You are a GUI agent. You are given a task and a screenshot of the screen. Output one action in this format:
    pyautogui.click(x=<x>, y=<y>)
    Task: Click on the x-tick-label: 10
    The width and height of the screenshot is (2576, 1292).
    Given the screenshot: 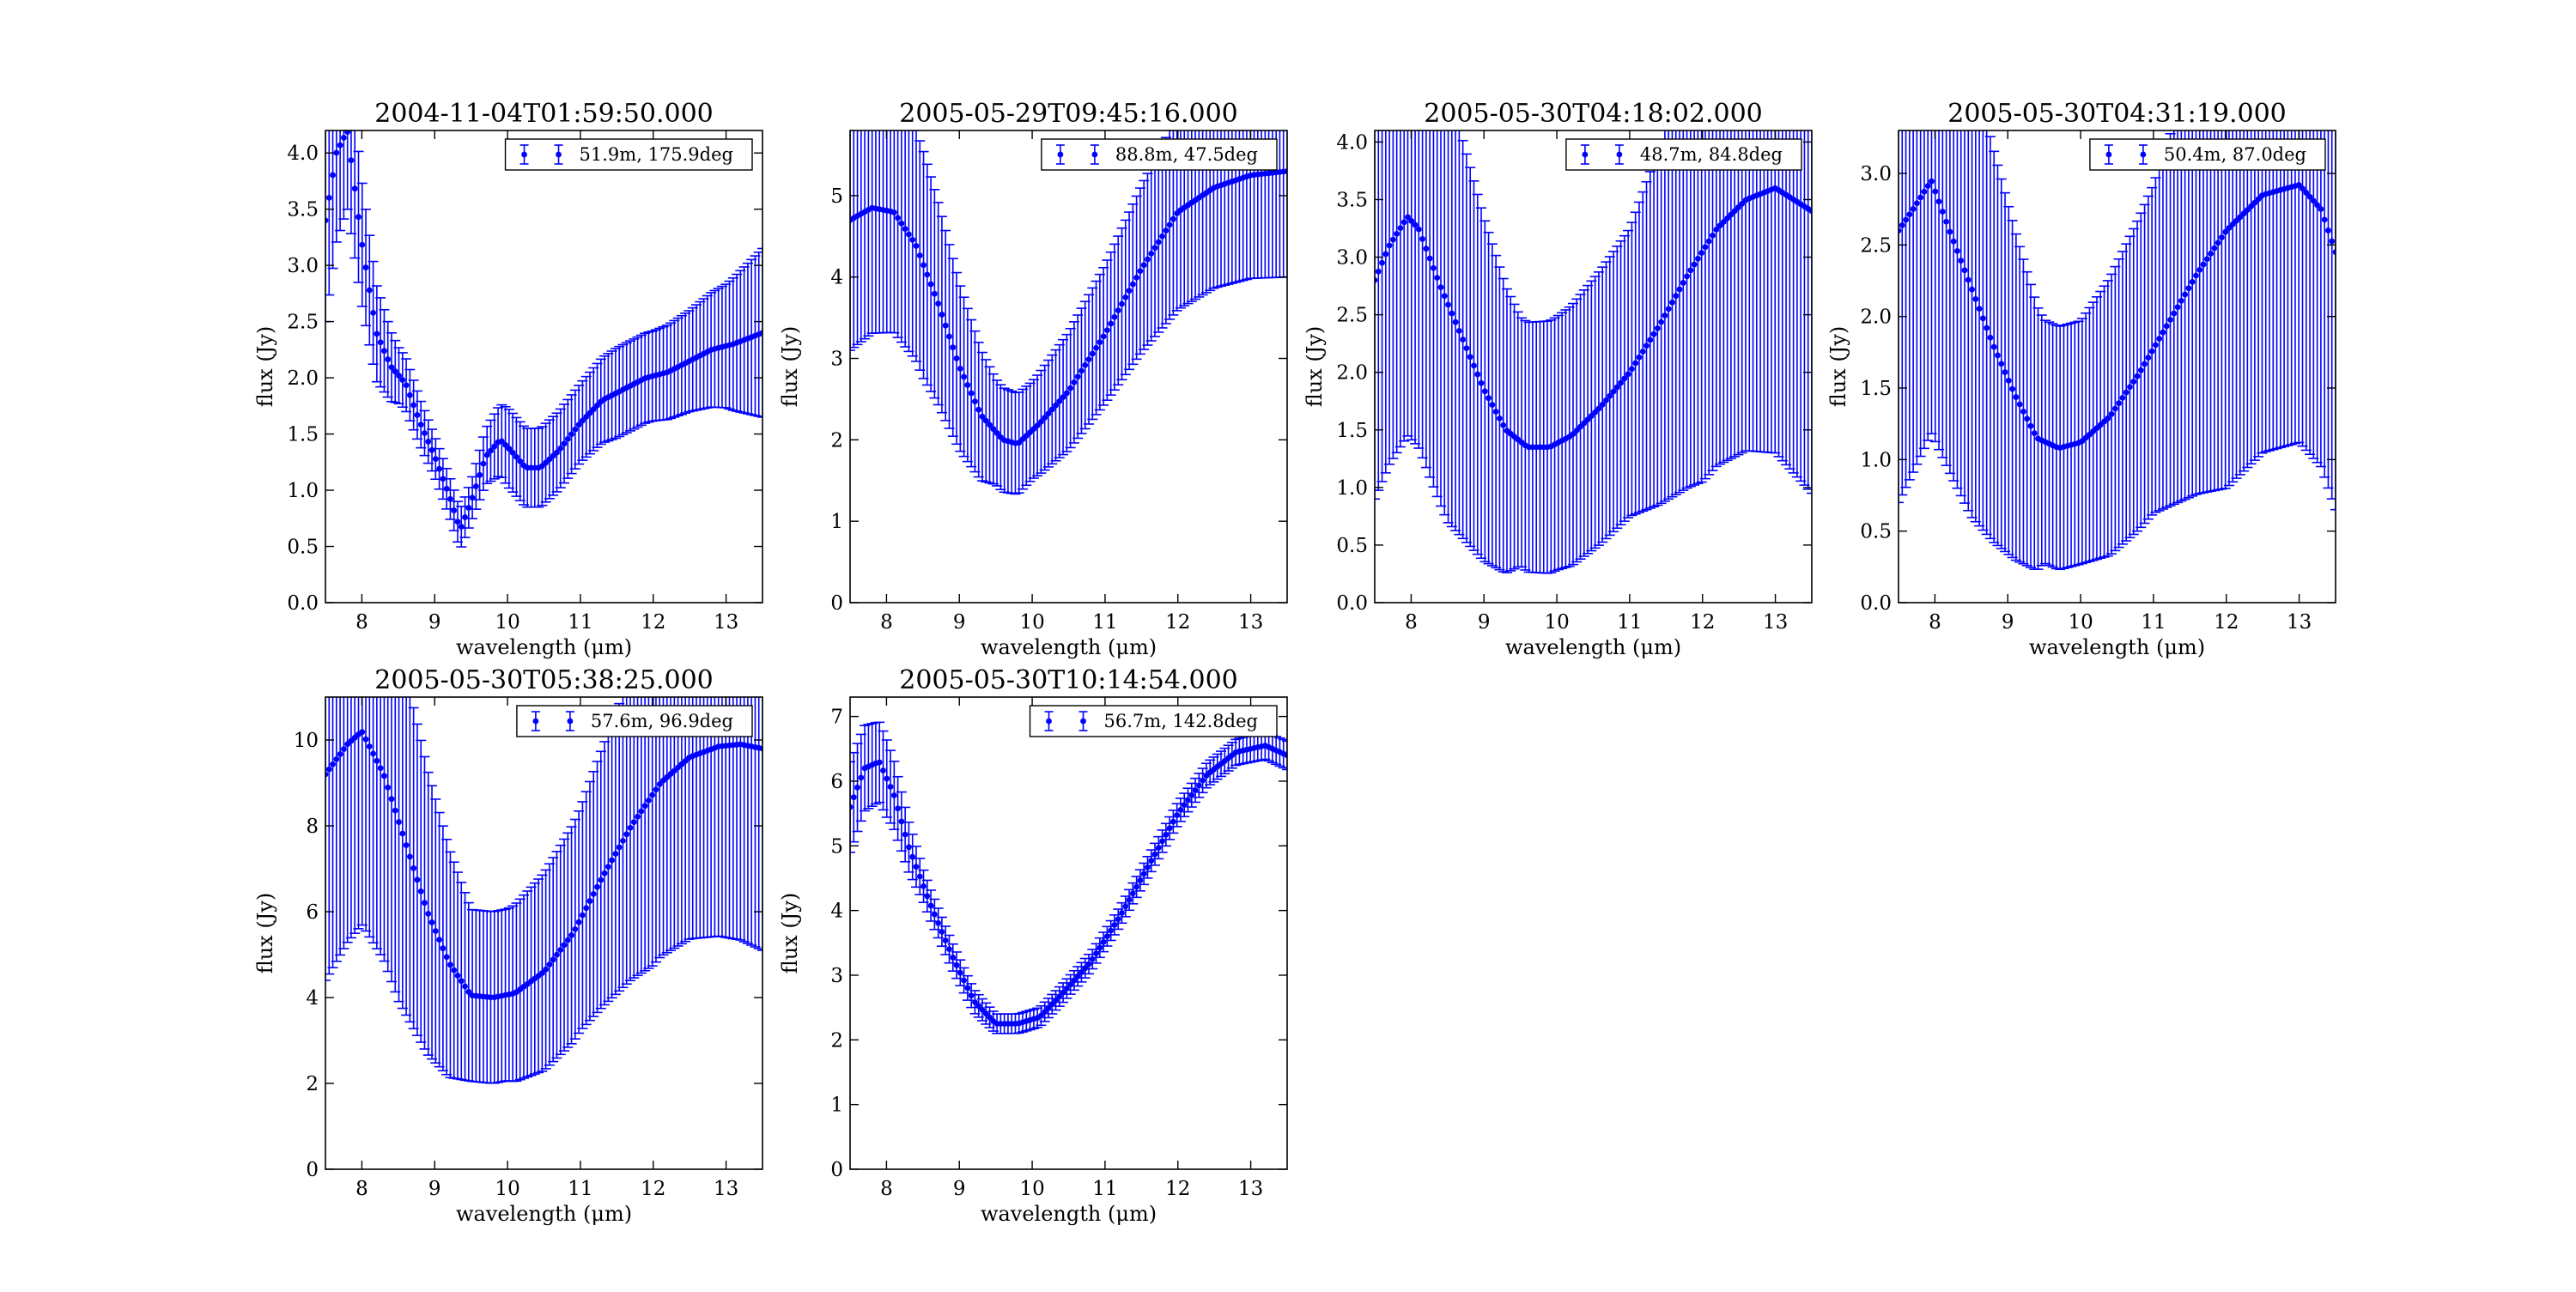 What is the action you would take?
    pyautogui.click(x=1031, y=622)
    